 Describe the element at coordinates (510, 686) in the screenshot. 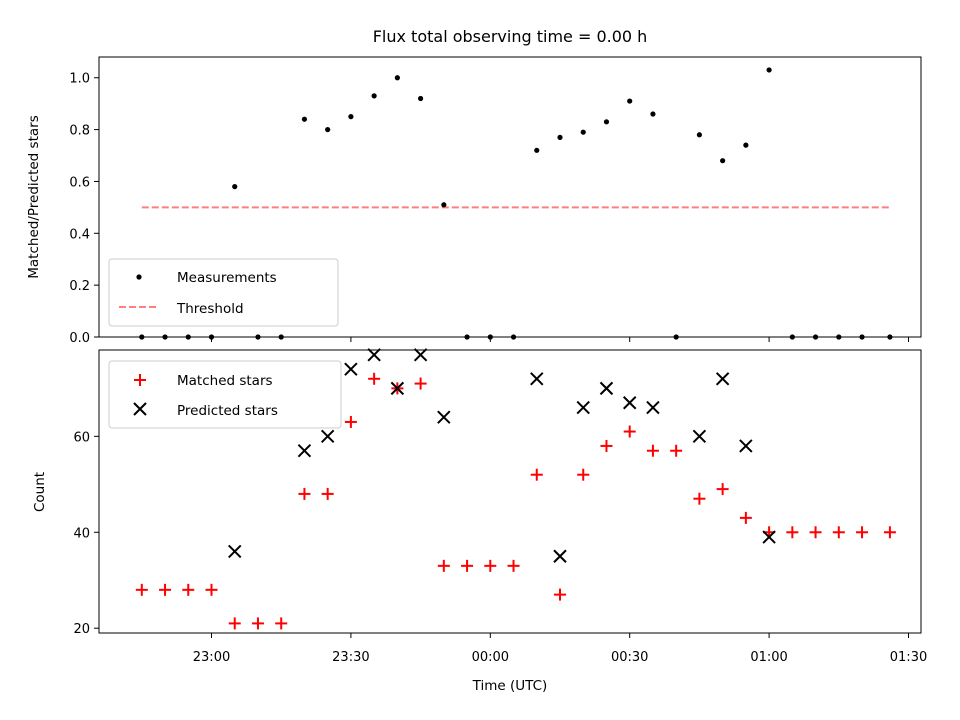

I see `bottom-x-axis-label: Time (UTC)` at that location.